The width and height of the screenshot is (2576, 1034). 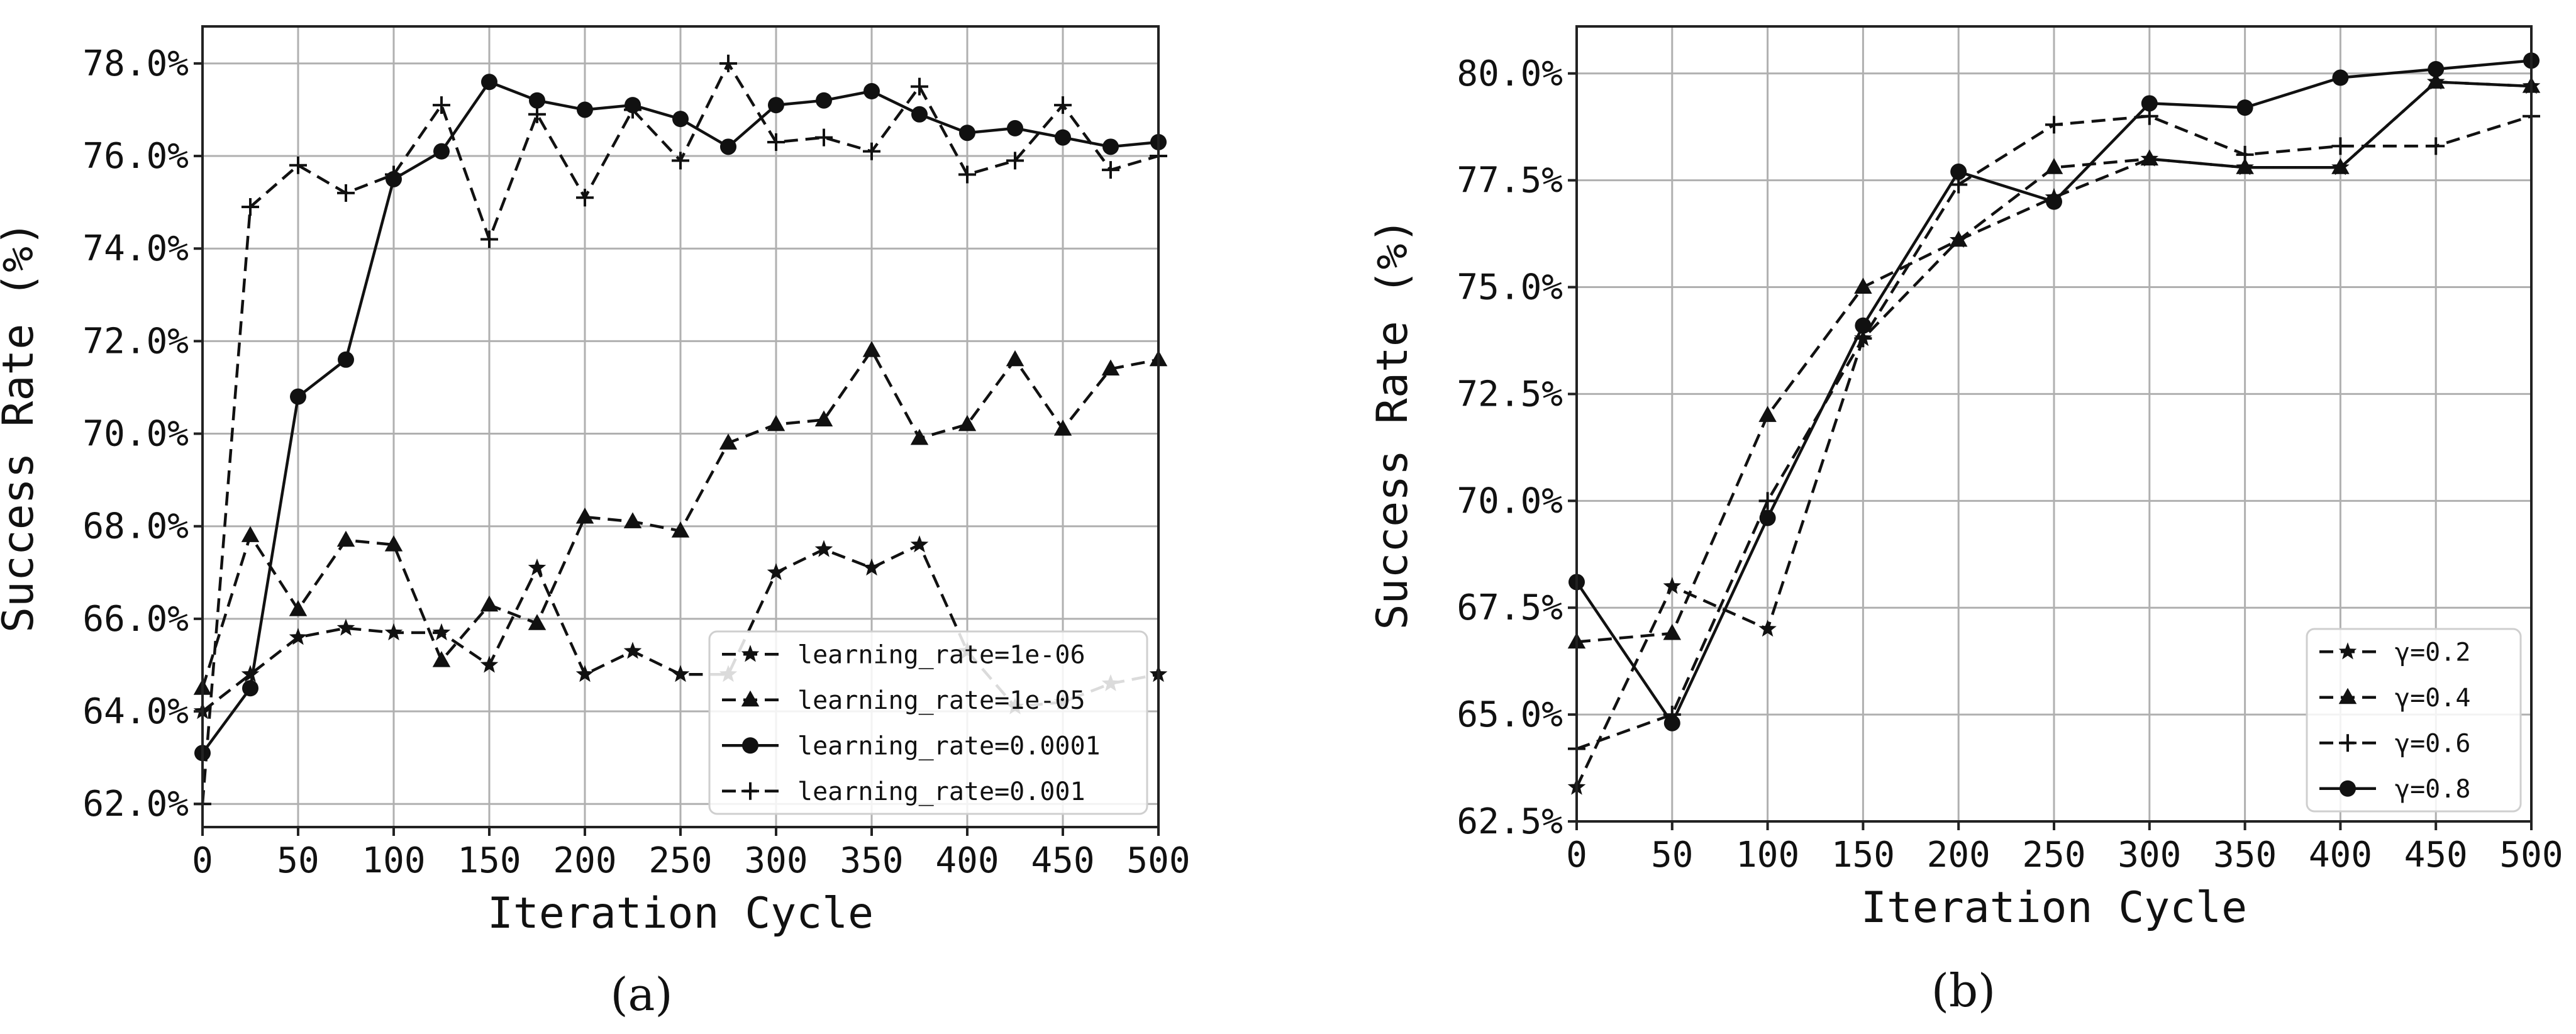 What do you see at coordinates (1510, 821) in the screenshot?
I see `y-tick-label: 62.5%` at bounding box center [1510, 821].